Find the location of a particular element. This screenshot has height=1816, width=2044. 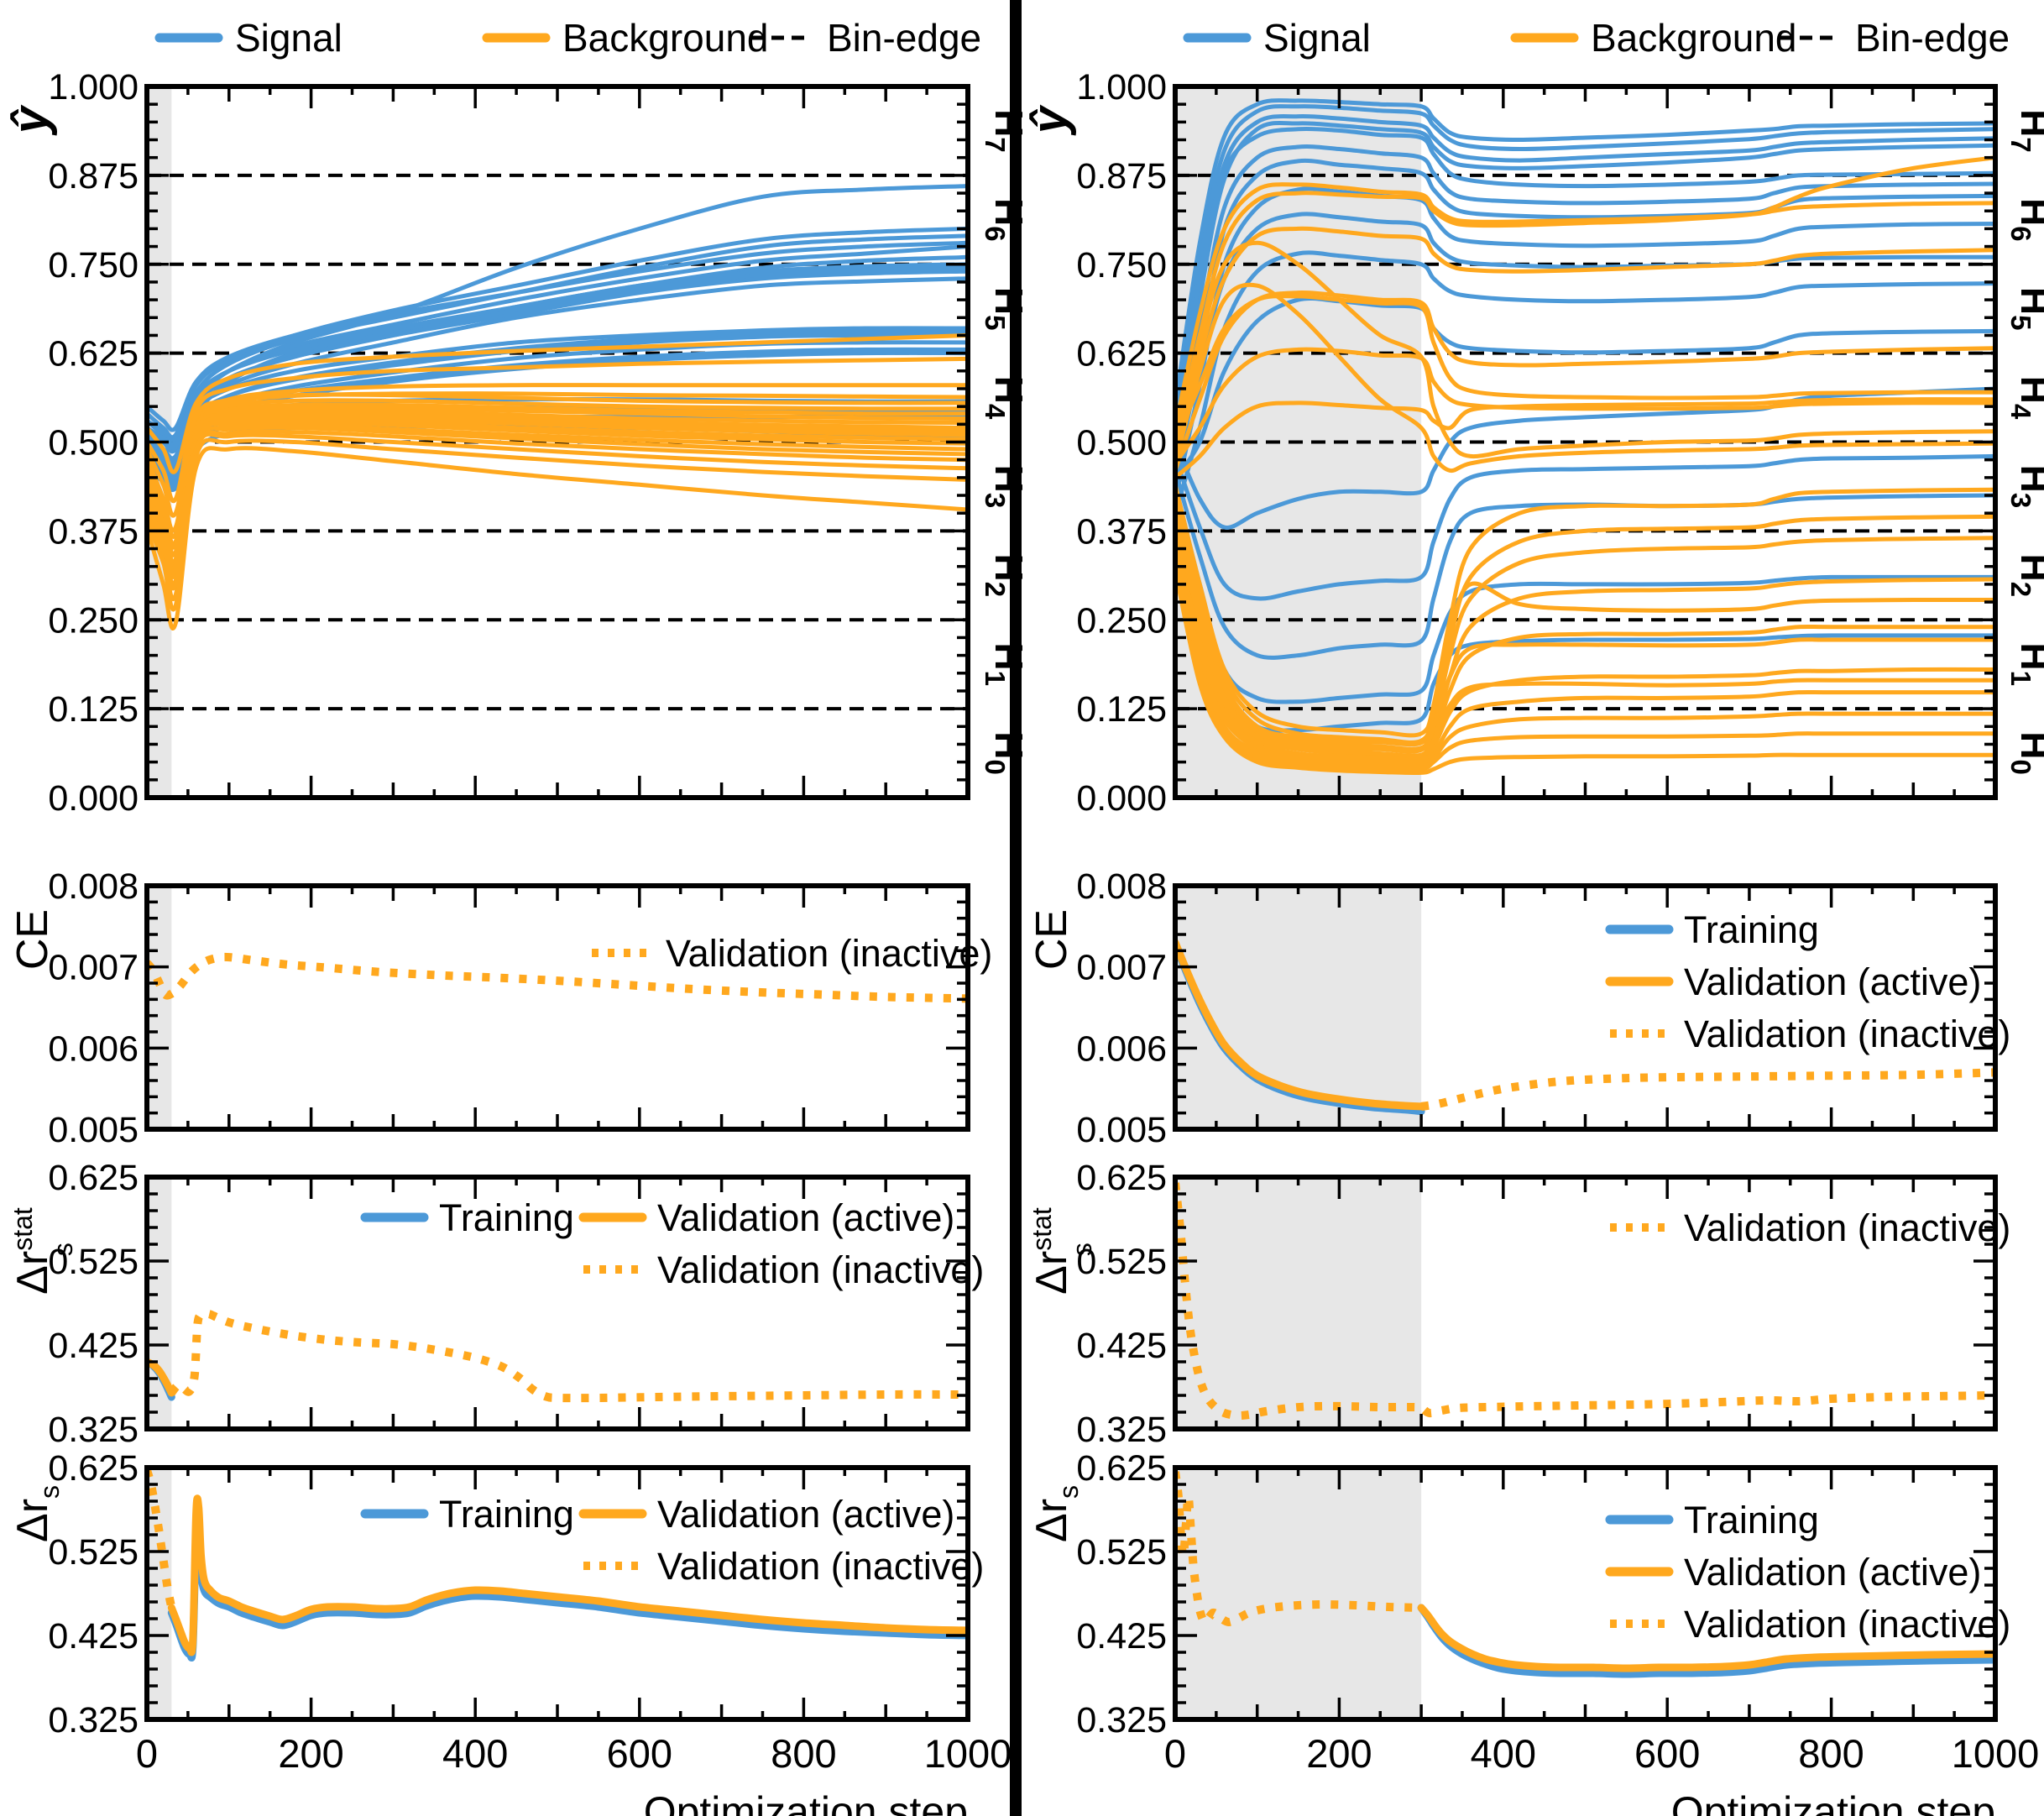

y-tick-label: 0.007 is located at coordinates (93, 968).